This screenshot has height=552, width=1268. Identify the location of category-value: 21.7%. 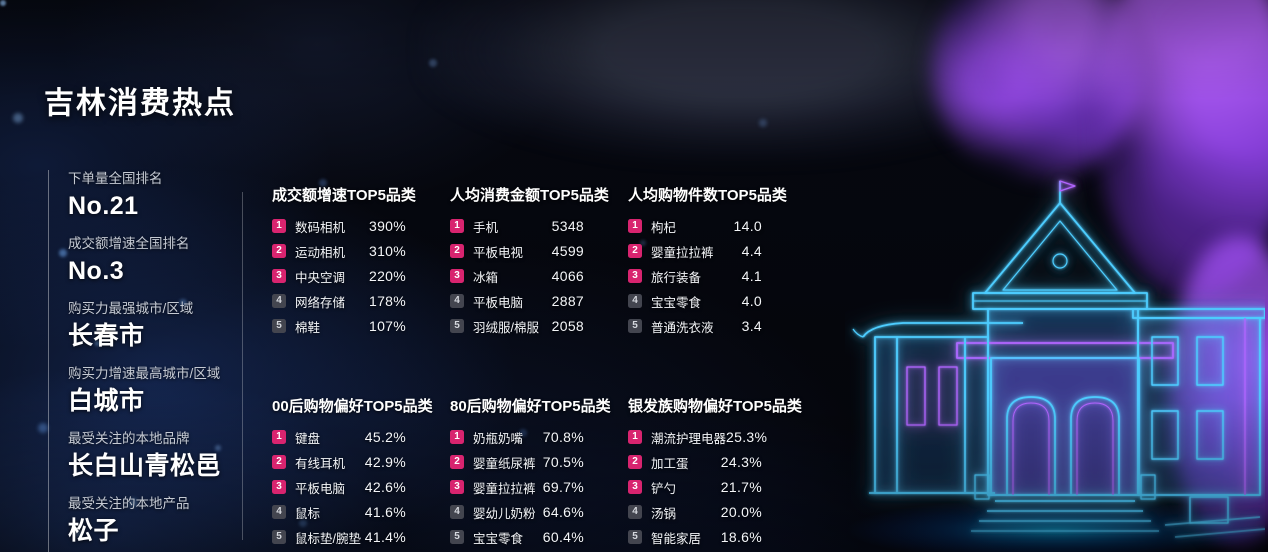
(741, 487).